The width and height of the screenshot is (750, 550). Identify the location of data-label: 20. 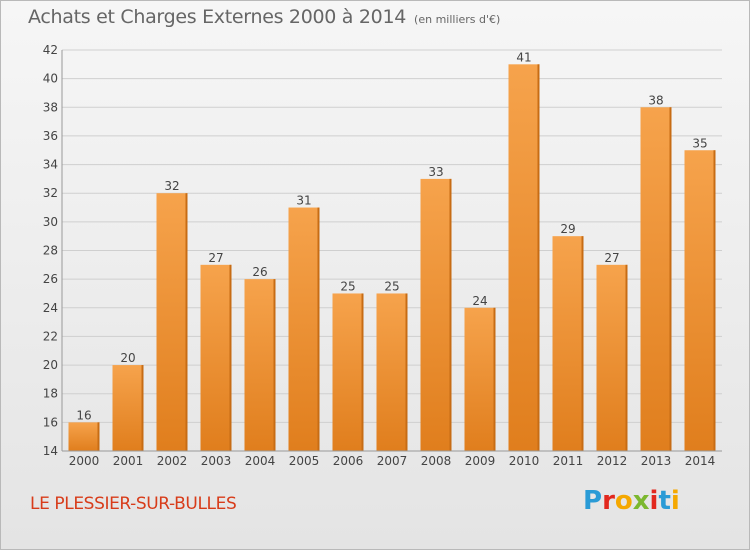
(127, 358).